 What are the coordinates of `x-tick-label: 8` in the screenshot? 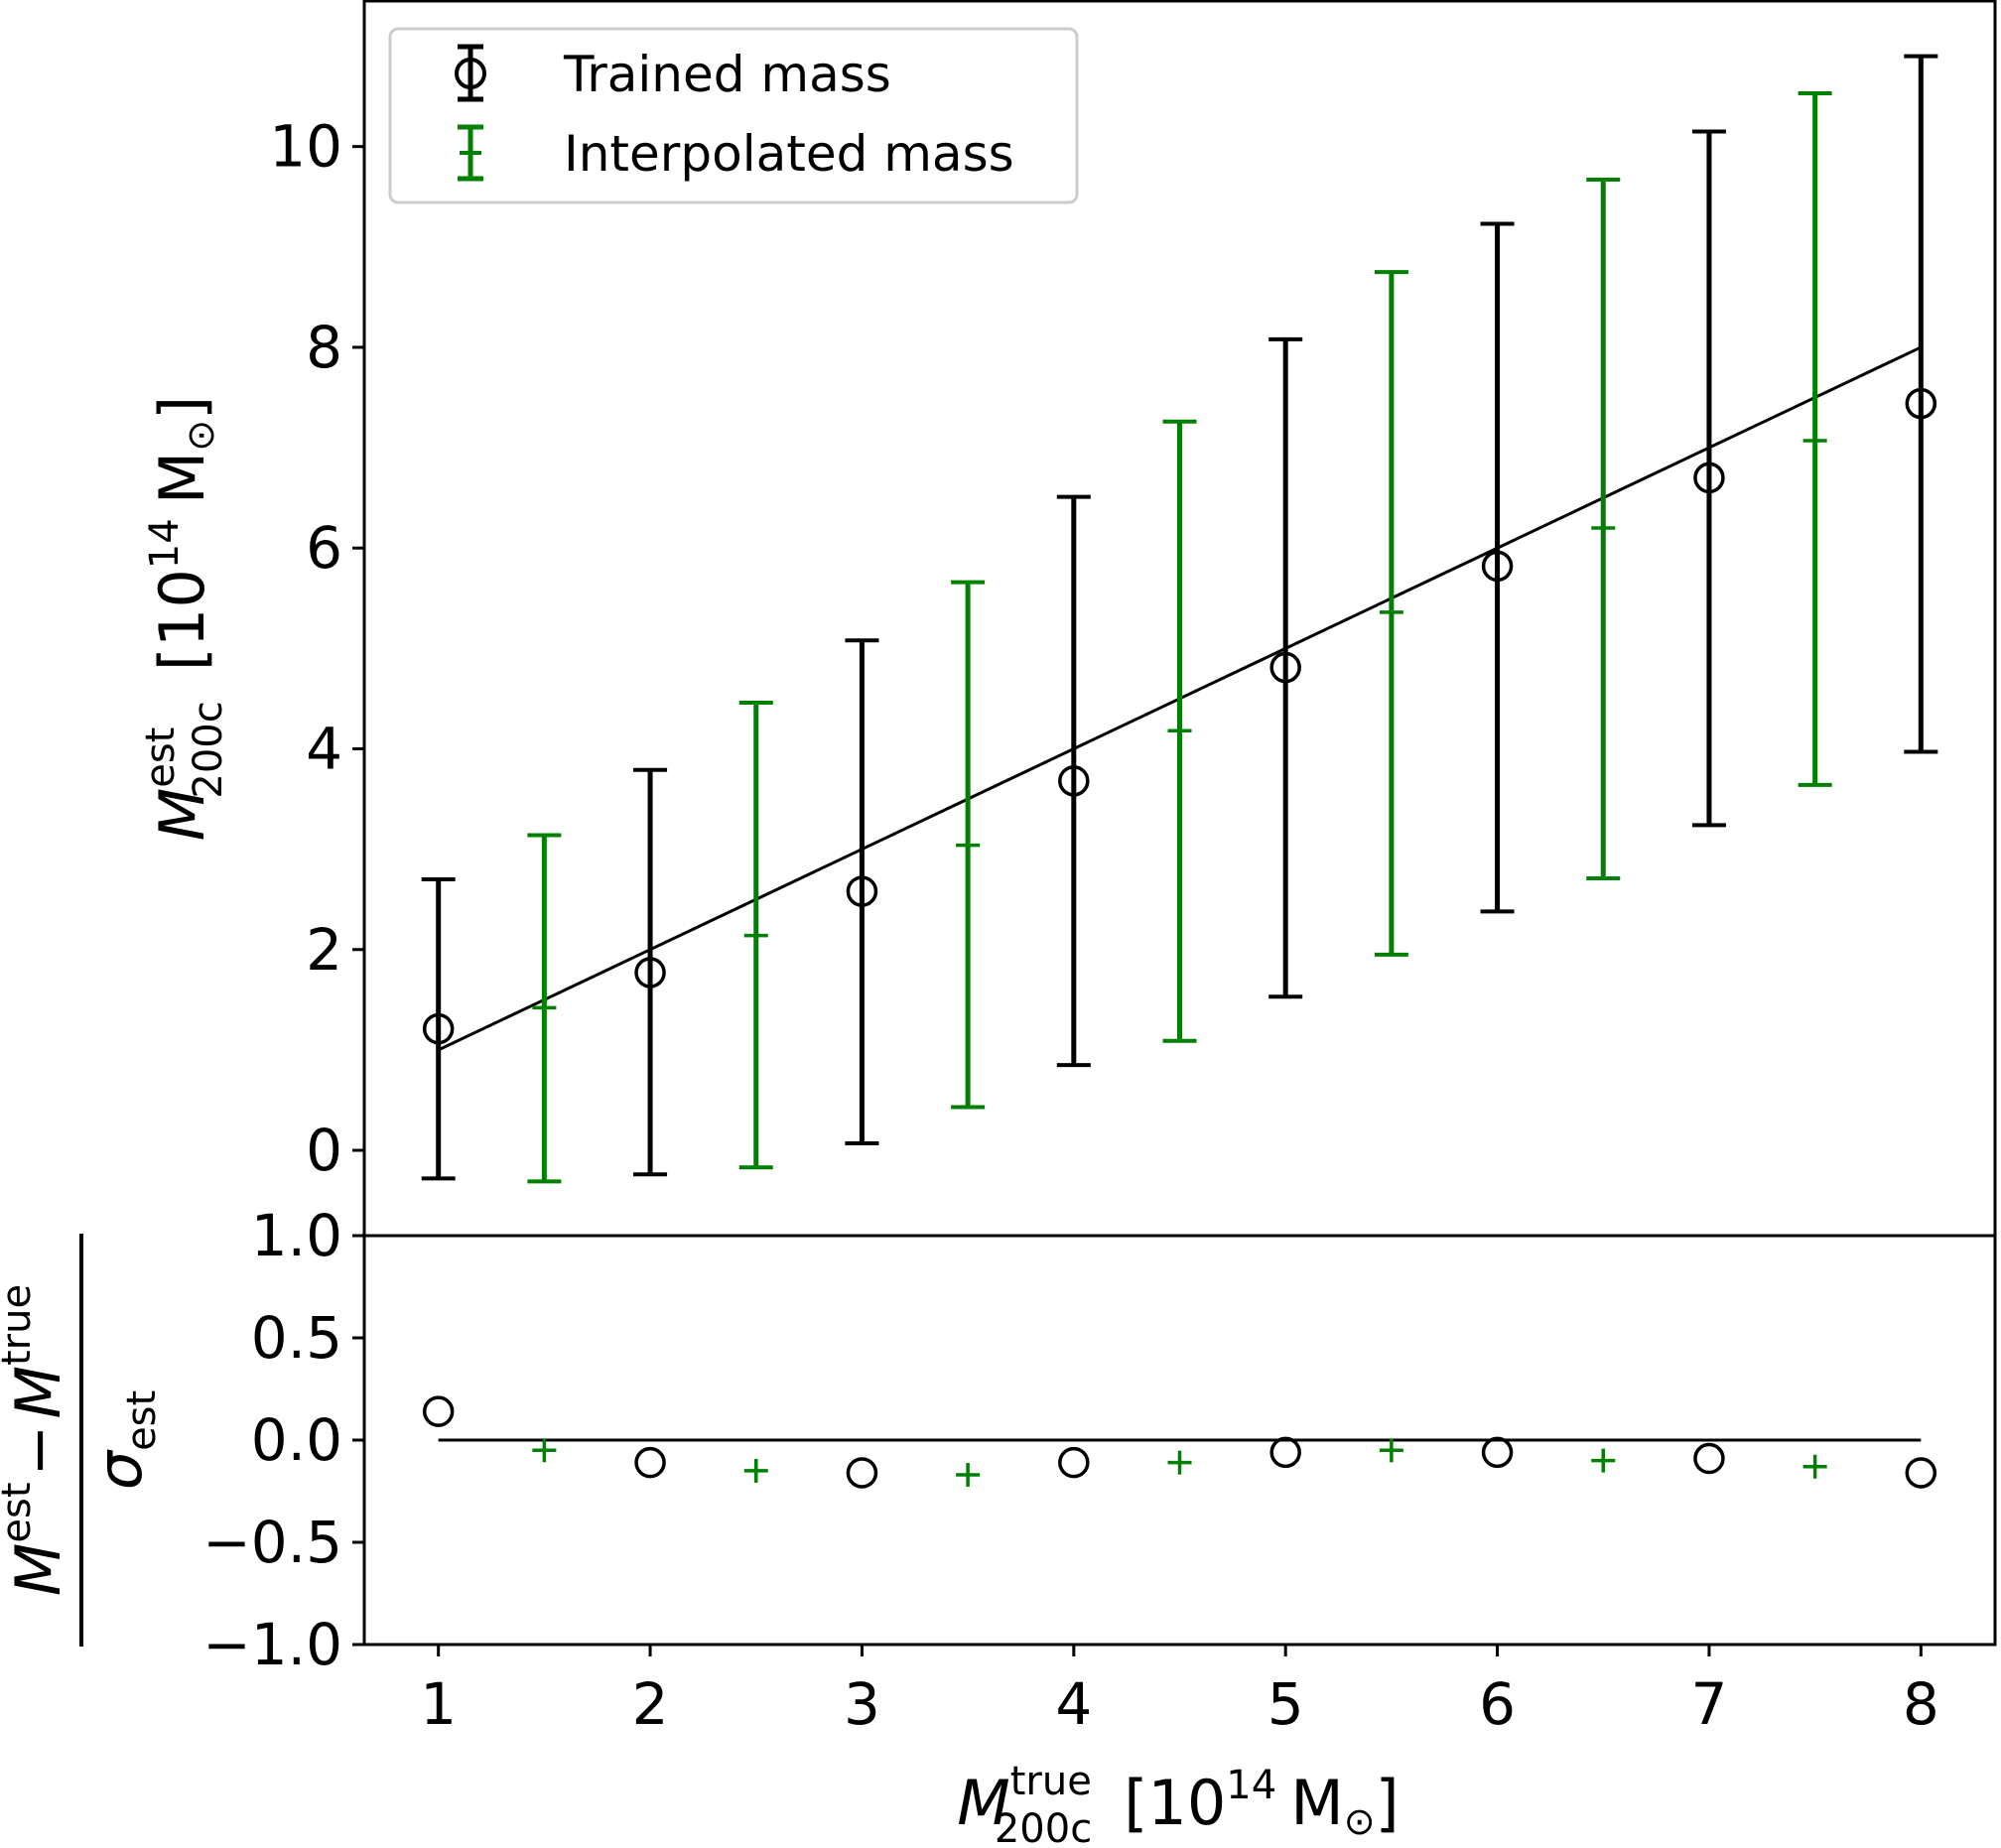 It's located at (1921, 1704).